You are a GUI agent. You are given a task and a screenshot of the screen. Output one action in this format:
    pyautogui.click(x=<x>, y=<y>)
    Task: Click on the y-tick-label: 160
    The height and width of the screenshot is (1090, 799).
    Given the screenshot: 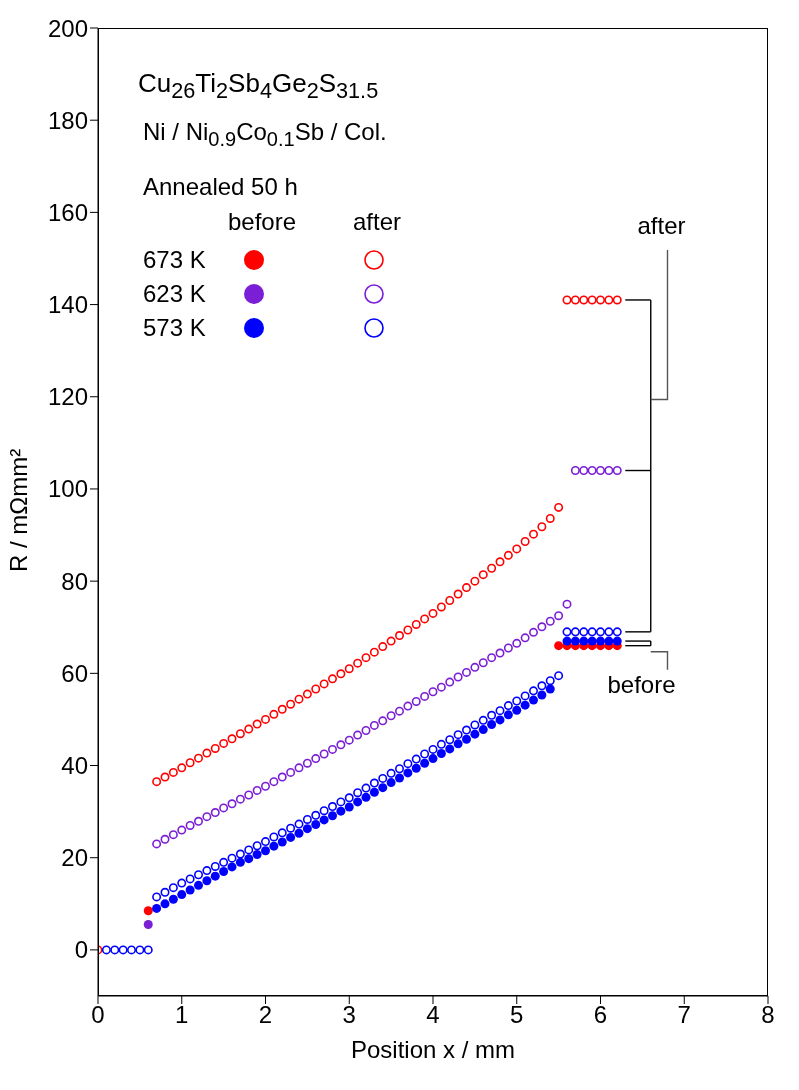 What is the action you would take?
    pyautogui.click(x=67, y=212)
    